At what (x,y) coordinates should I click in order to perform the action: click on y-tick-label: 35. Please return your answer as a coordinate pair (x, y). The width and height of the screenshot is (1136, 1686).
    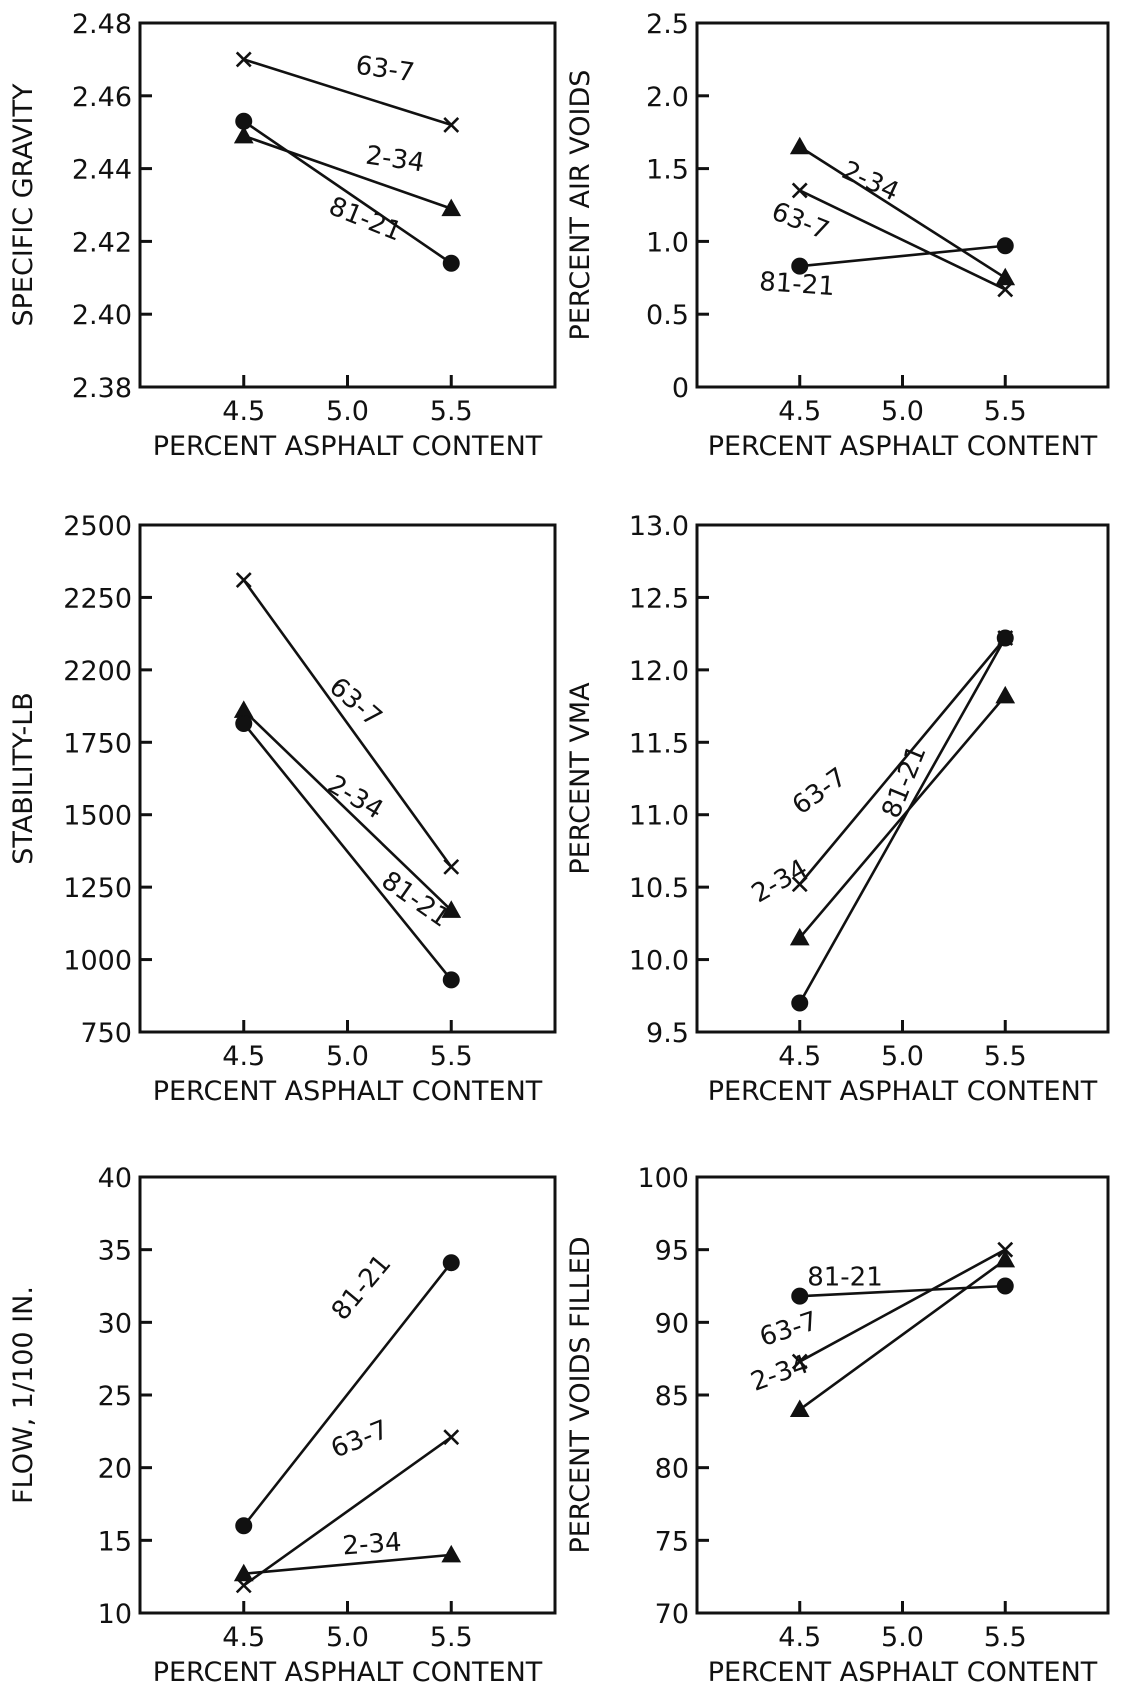
    Looking at the image, I should click on (115, 1251).